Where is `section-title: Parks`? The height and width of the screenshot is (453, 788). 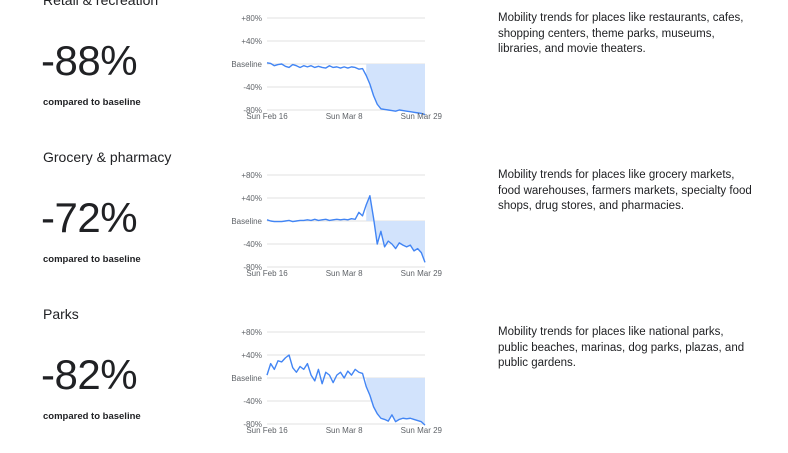
section-title: Parks is located at coordinates (61, 314).